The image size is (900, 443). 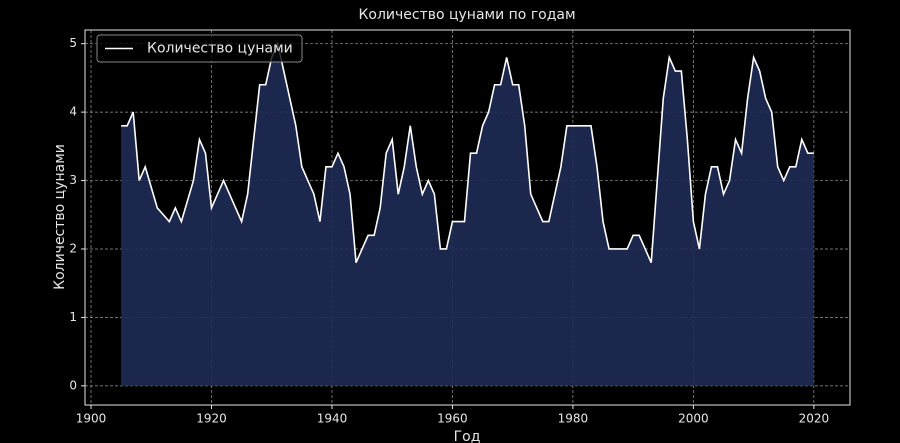 I want to click on x-tick-label: 1940, so click(x=332, y=419).